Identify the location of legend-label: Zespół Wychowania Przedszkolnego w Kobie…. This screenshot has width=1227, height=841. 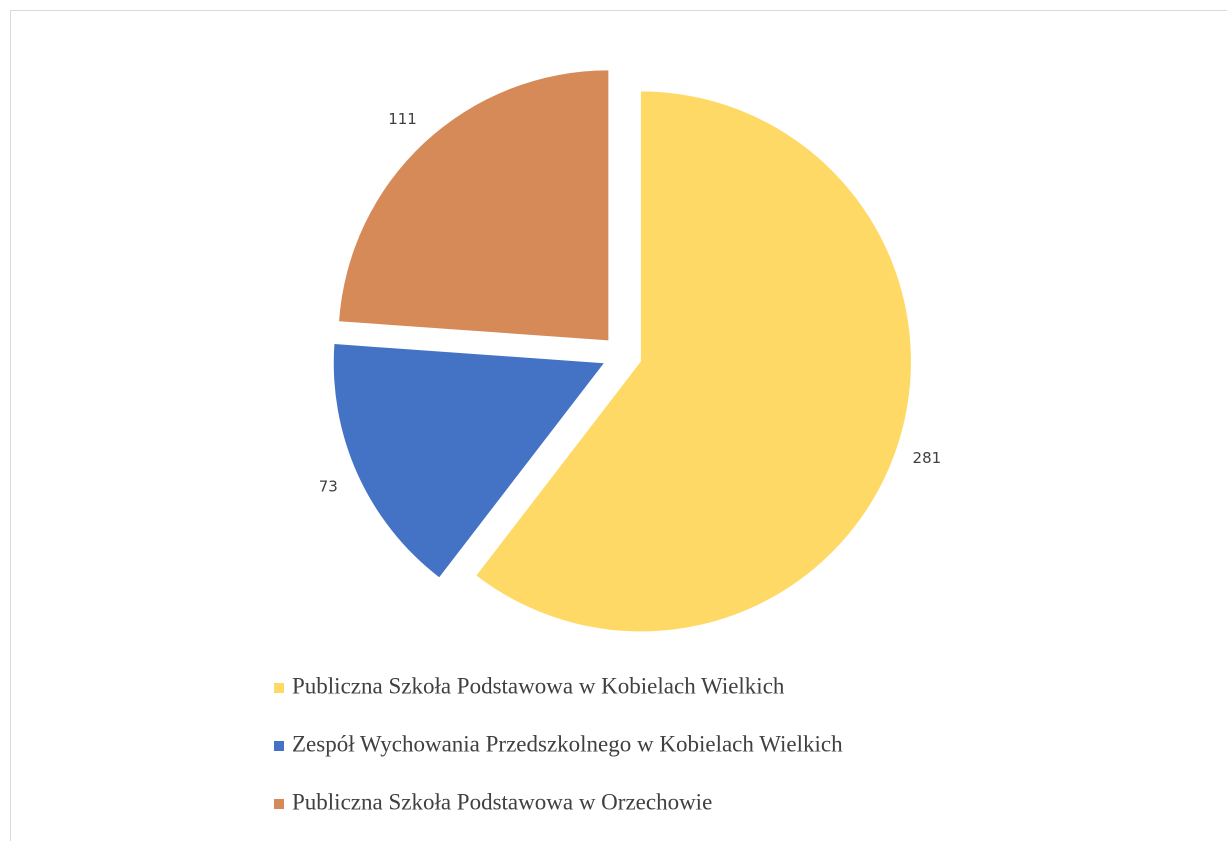
(567, 743).